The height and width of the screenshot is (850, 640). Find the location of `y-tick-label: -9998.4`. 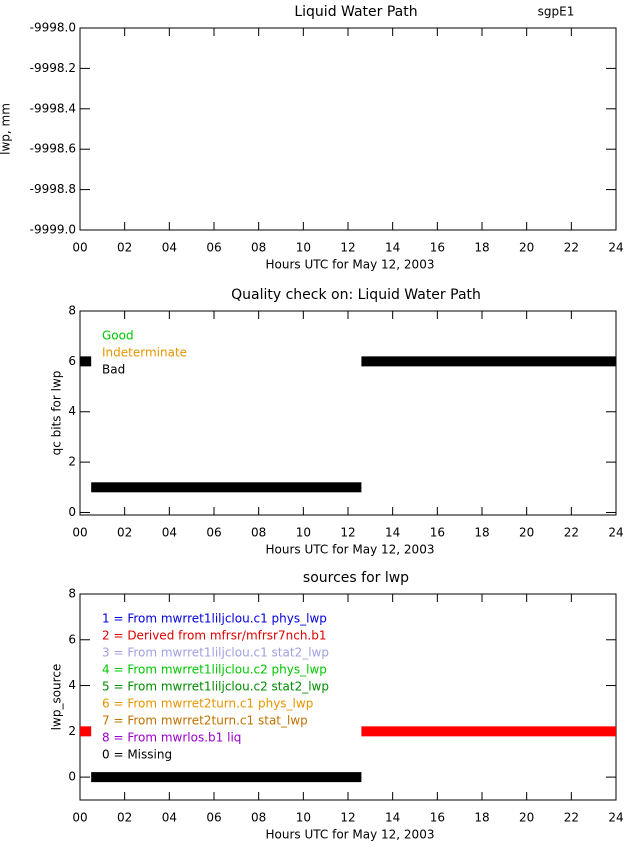

y-tick-label: -9998.4 is located at coordinates (53, 108).